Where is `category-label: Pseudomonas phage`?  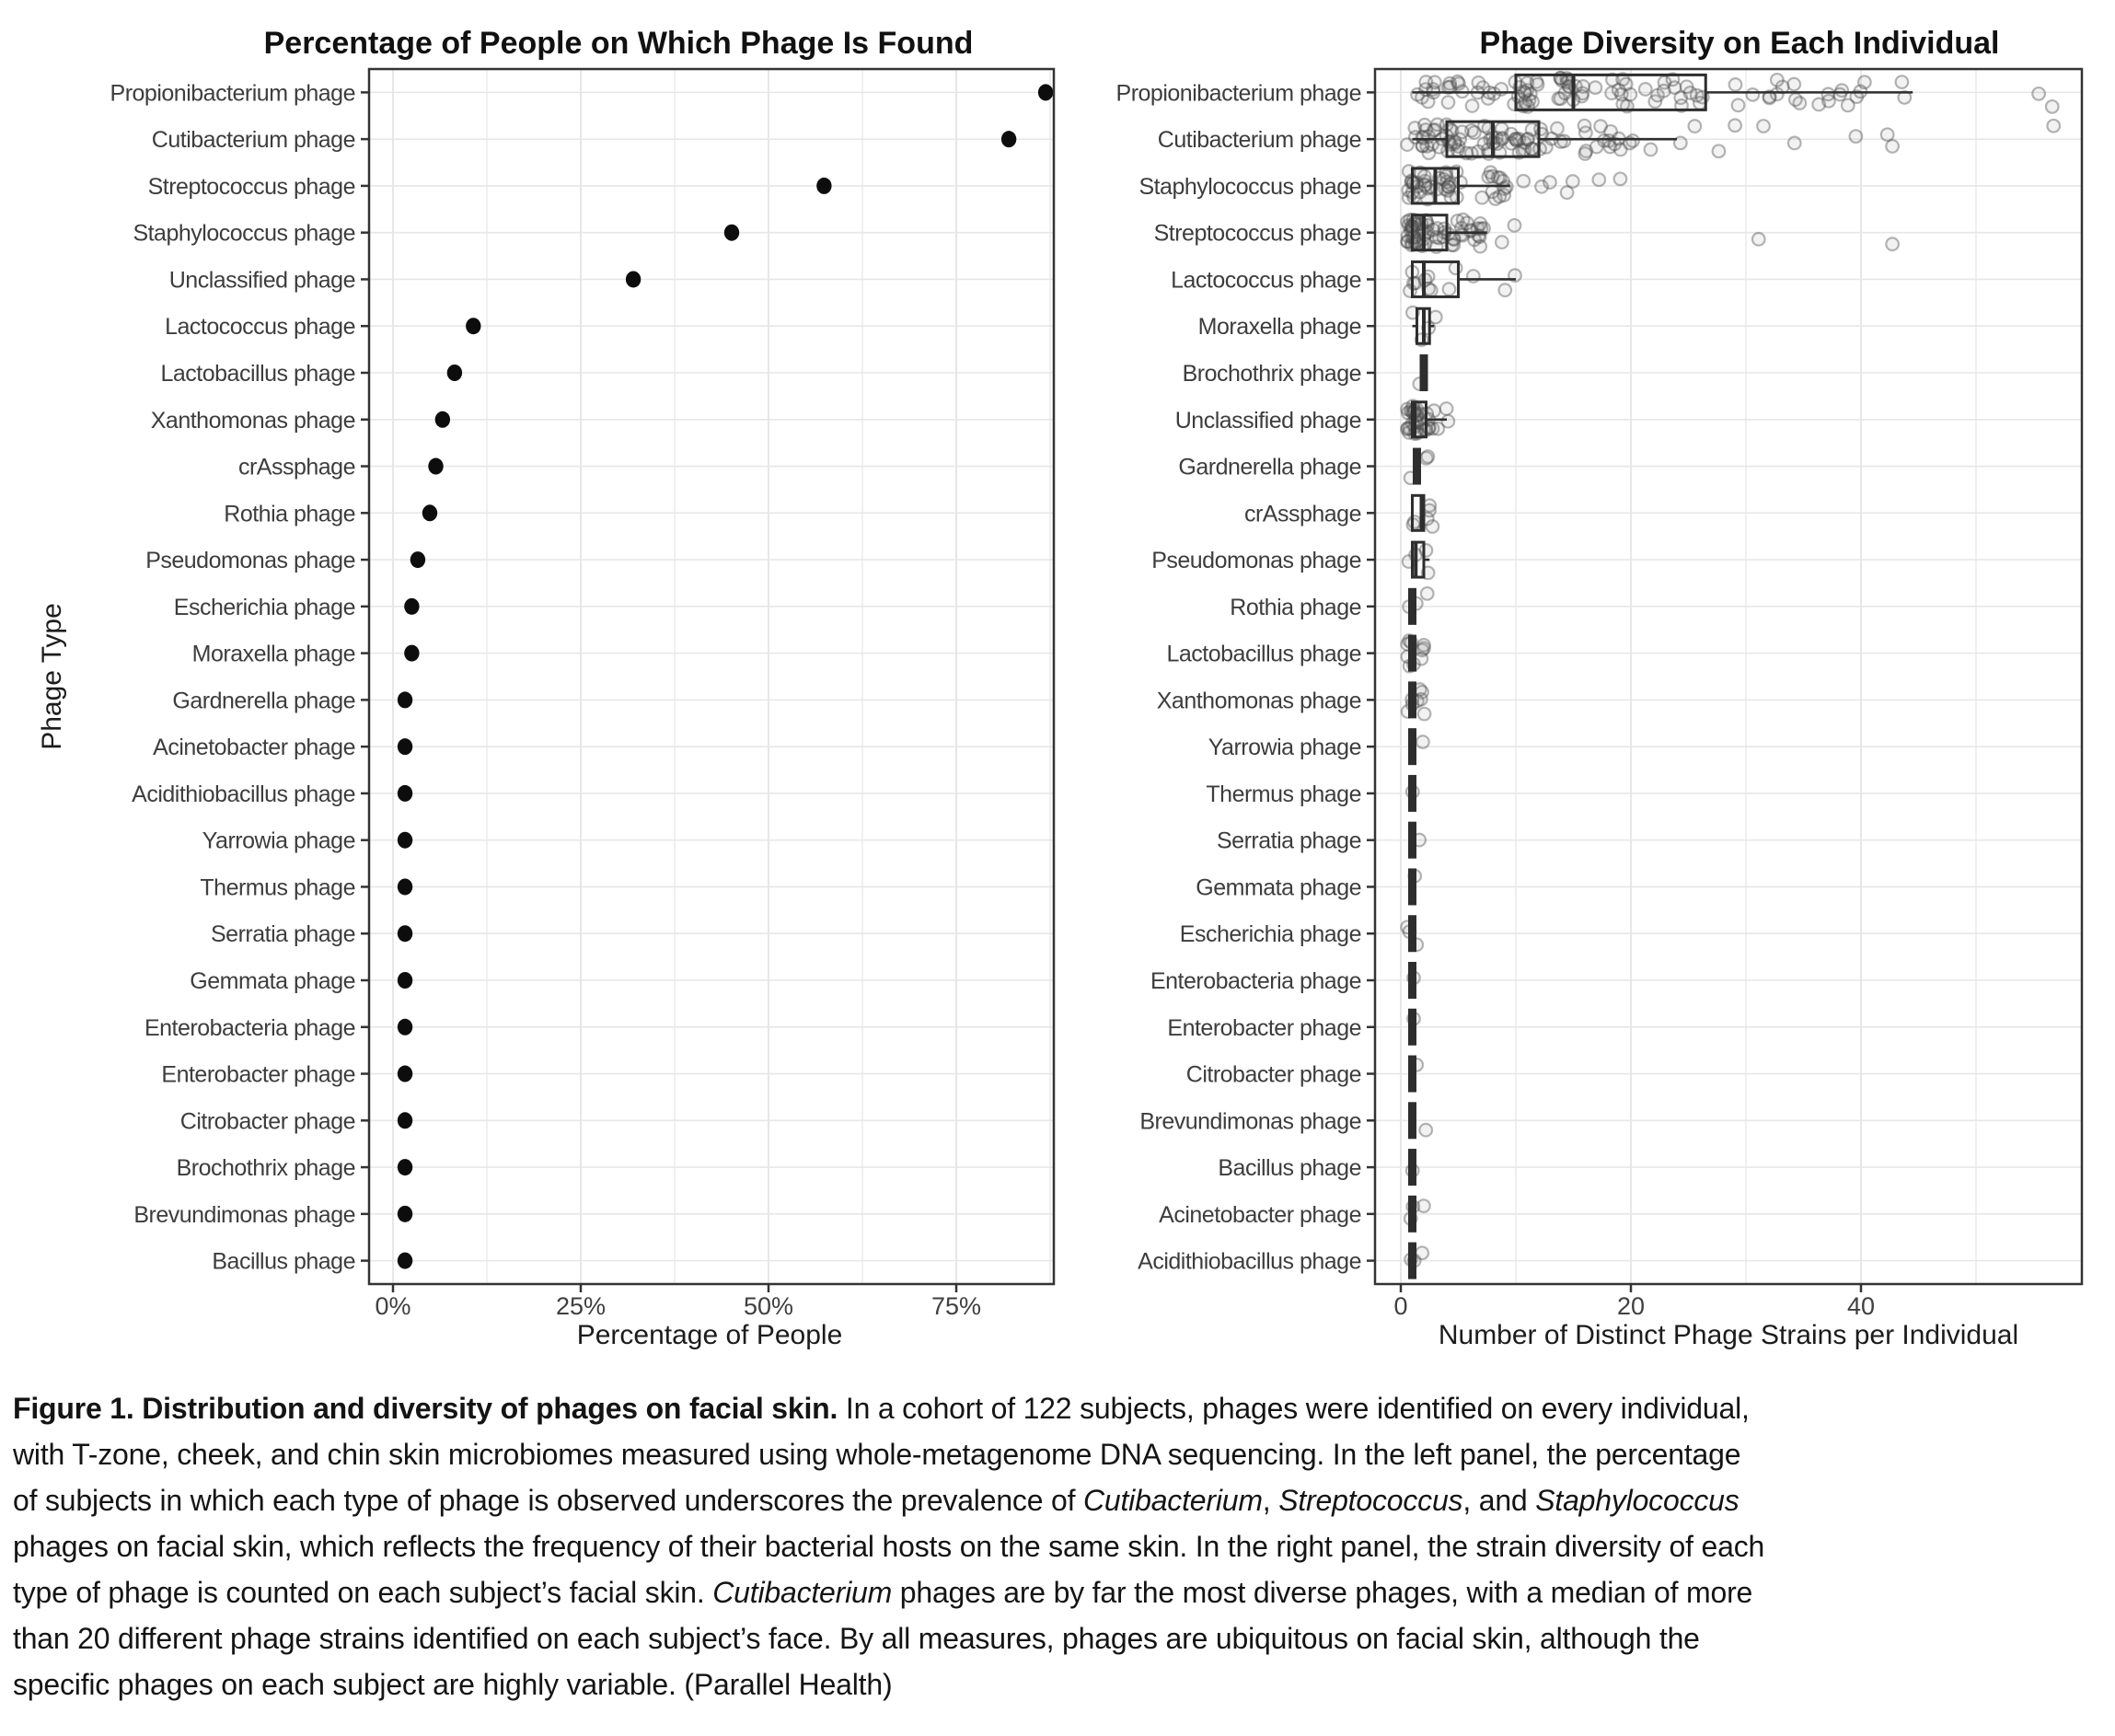
category-label: Pseudomonas phage is located at coordinates (1256, 560).